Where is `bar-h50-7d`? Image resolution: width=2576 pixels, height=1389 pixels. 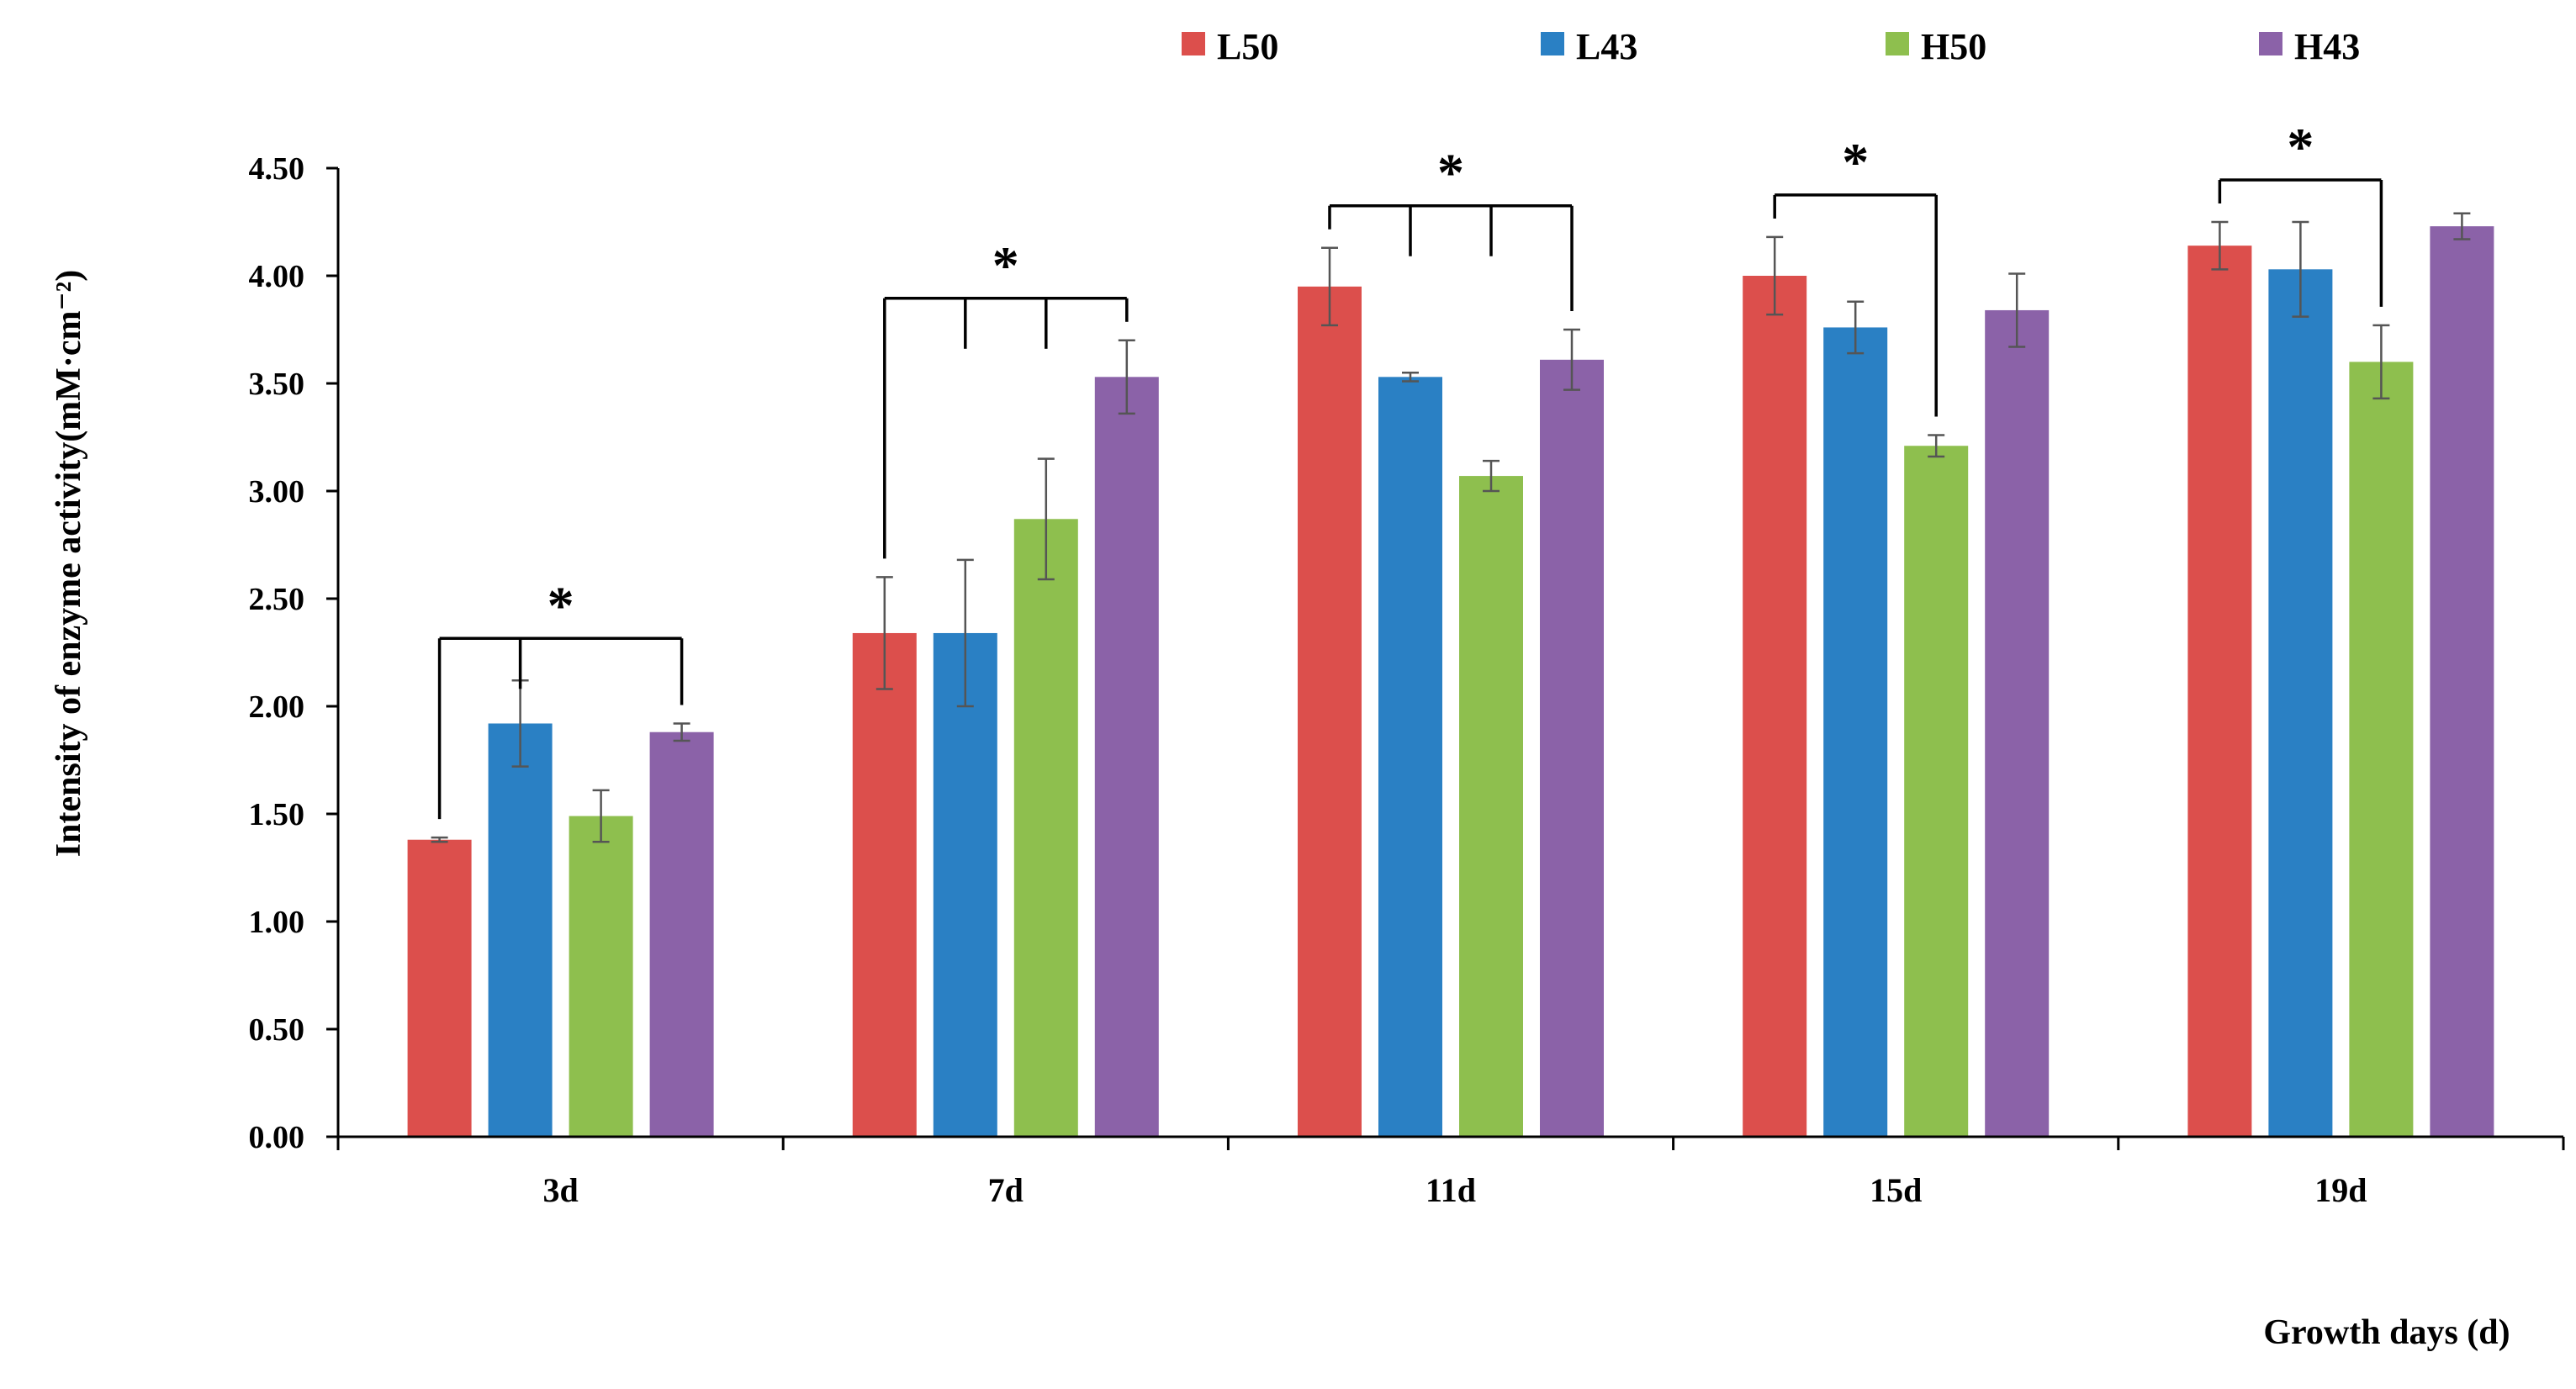
bar-h50-7d is located at coordinates (1045, 828).